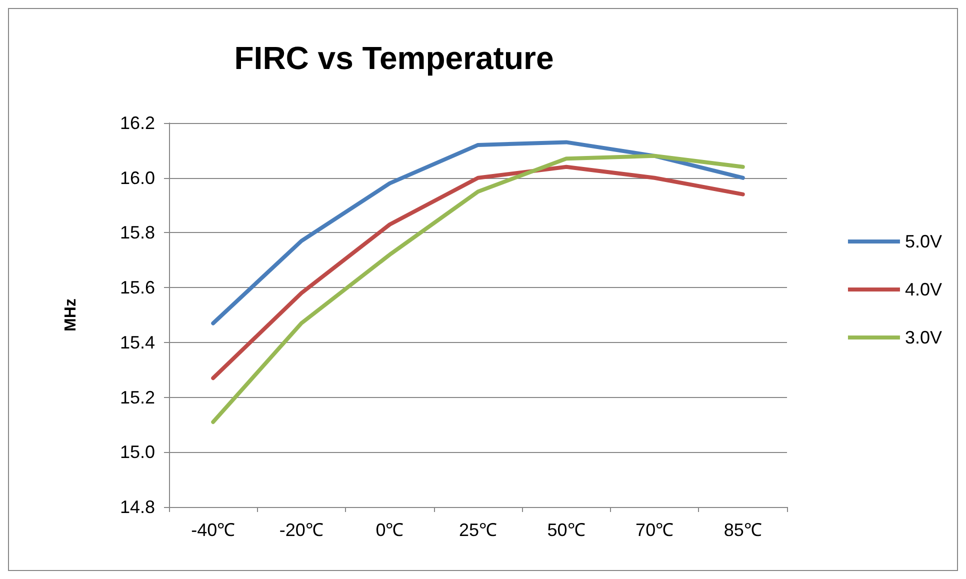 The width and height of the screenshot is (966, 579). I want to click on x-tick-label: 85℃, so click(743, 530).